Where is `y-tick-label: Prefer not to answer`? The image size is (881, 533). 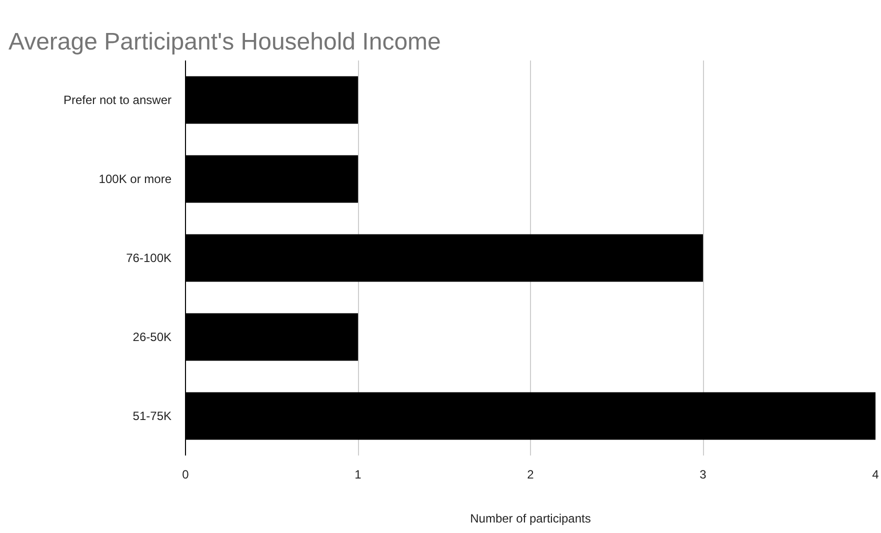 y-tick-label: Prefer not to answer is located at coordinates (117, 100).